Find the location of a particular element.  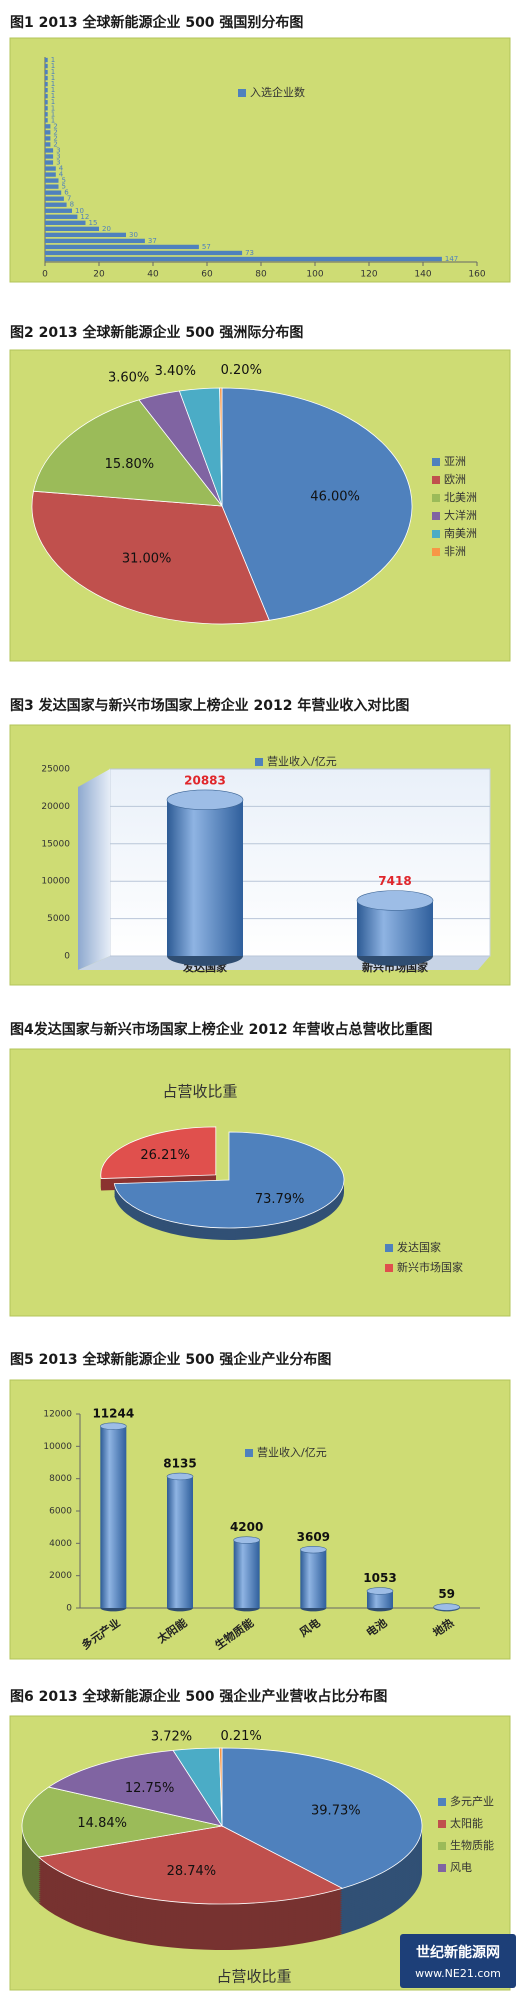

y-tick-label: 5000 is located at coordinates (58, 919).